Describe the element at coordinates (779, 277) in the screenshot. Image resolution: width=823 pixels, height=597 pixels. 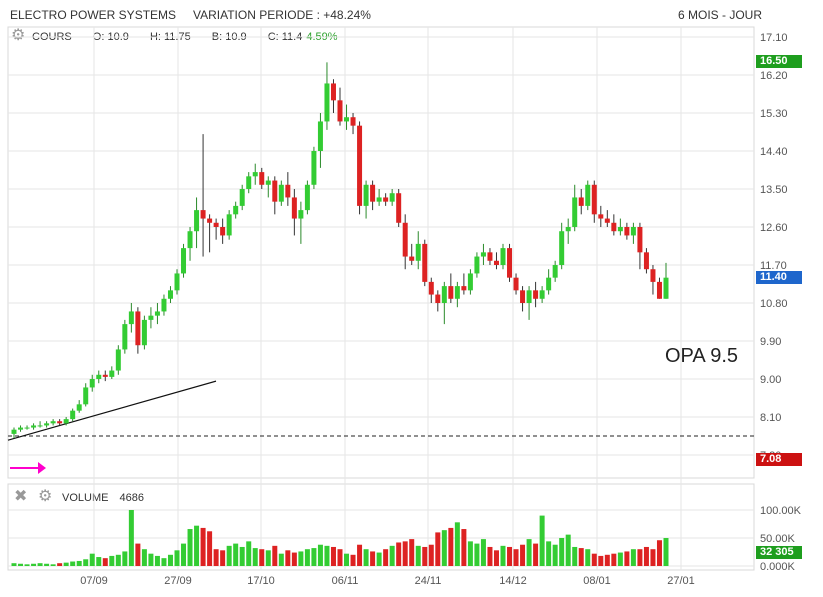
I see `price-tag: 11.40` at that location.